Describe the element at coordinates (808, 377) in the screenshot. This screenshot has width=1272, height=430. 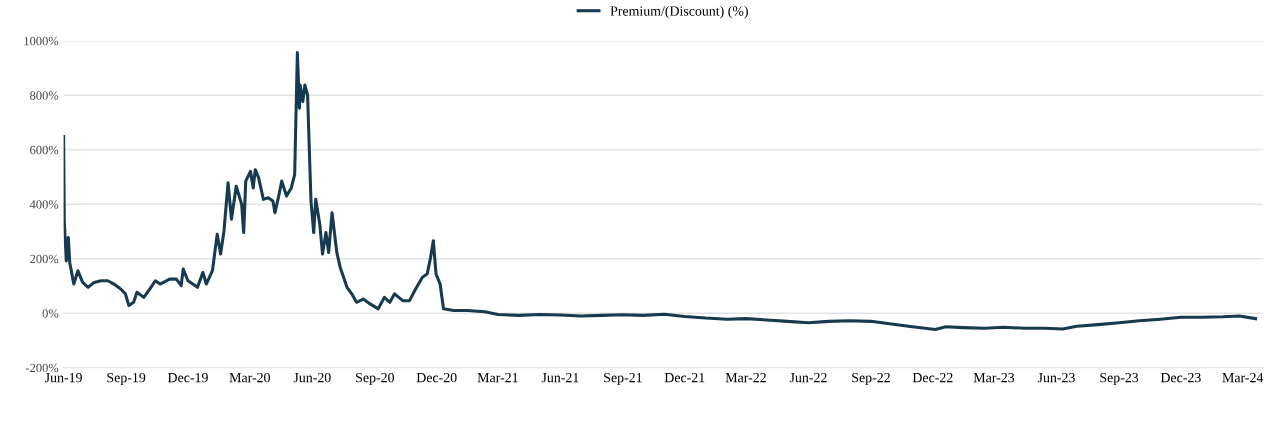
I see `x-tick-label: Jun-22` at that location.